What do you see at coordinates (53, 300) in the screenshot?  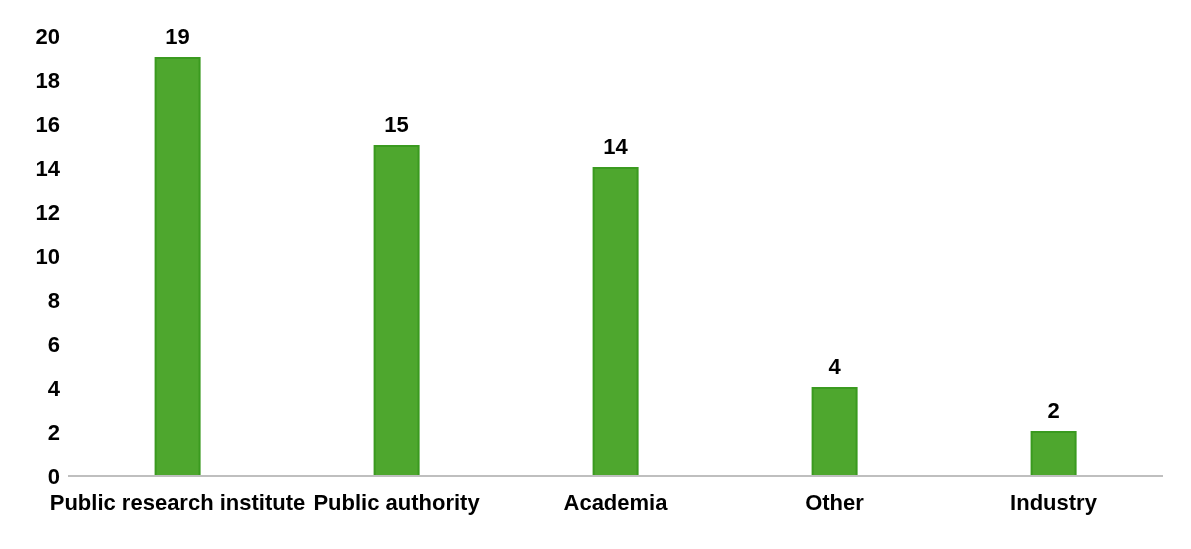 I see `y-tick-label: 8` at bounding box center [53, 300].